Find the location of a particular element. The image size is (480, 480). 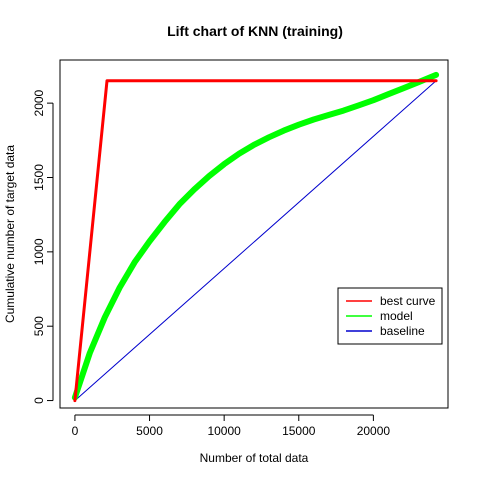

legend: best curve model baseline is located at coordinates (390, 316).